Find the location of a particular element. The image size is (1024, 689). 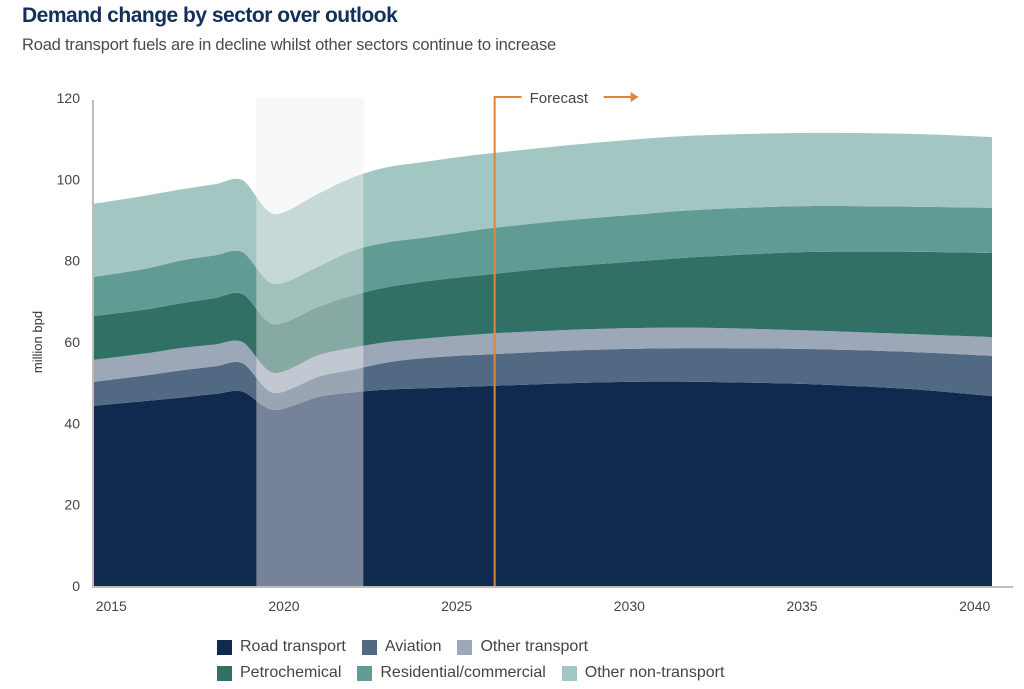

legend-item-petrochemical: Petrochemical is located at coordinates (279, 673).